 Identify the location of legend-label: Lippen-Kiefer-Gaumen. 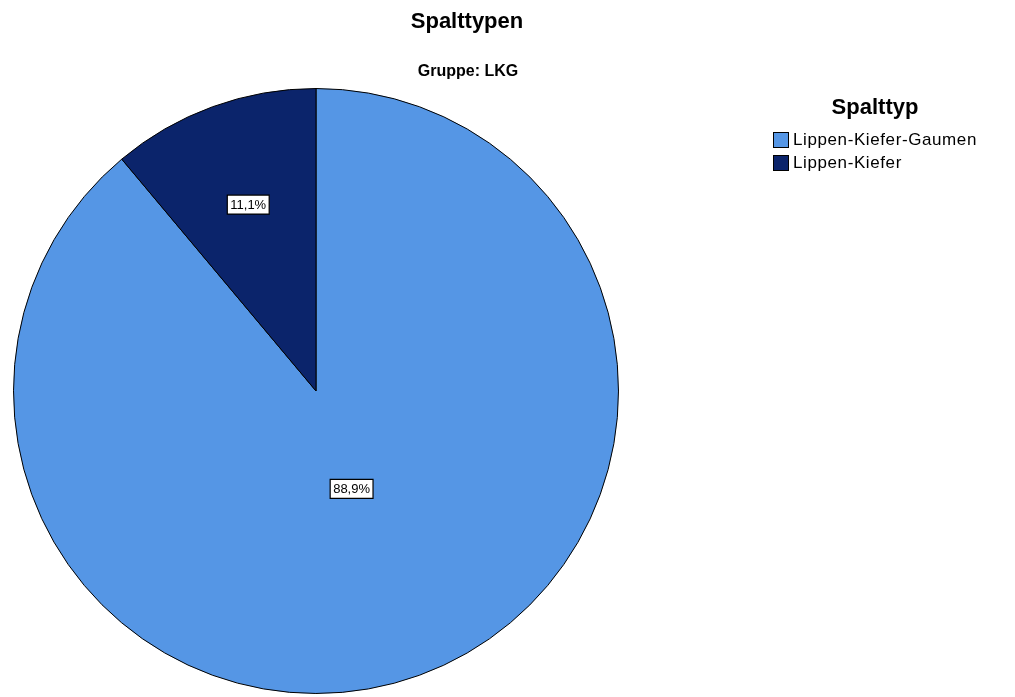
(885, 139).